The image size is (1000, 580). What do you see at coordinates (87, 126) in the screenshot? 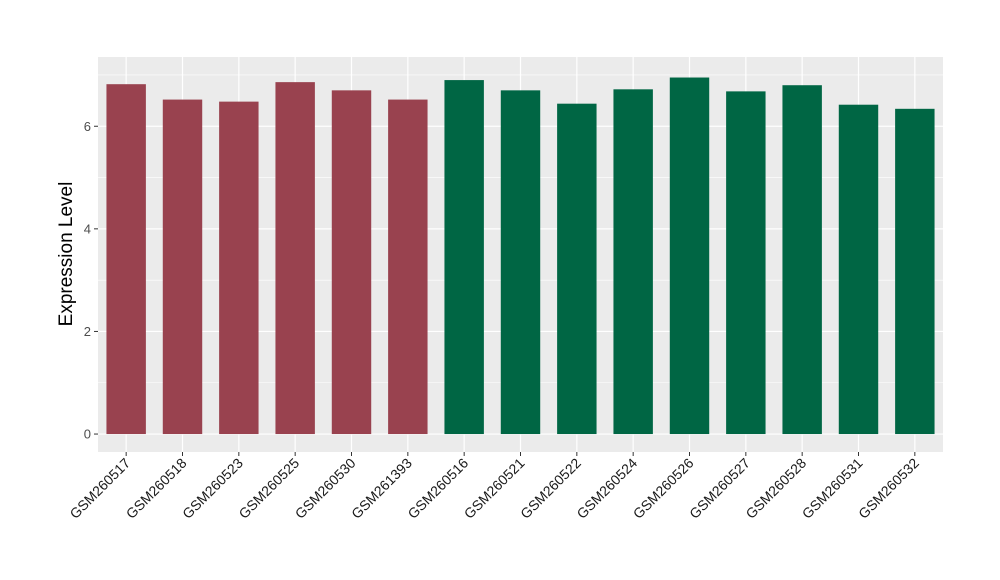
I see `y-tick-label: 6` at bounding box center [87, 126].